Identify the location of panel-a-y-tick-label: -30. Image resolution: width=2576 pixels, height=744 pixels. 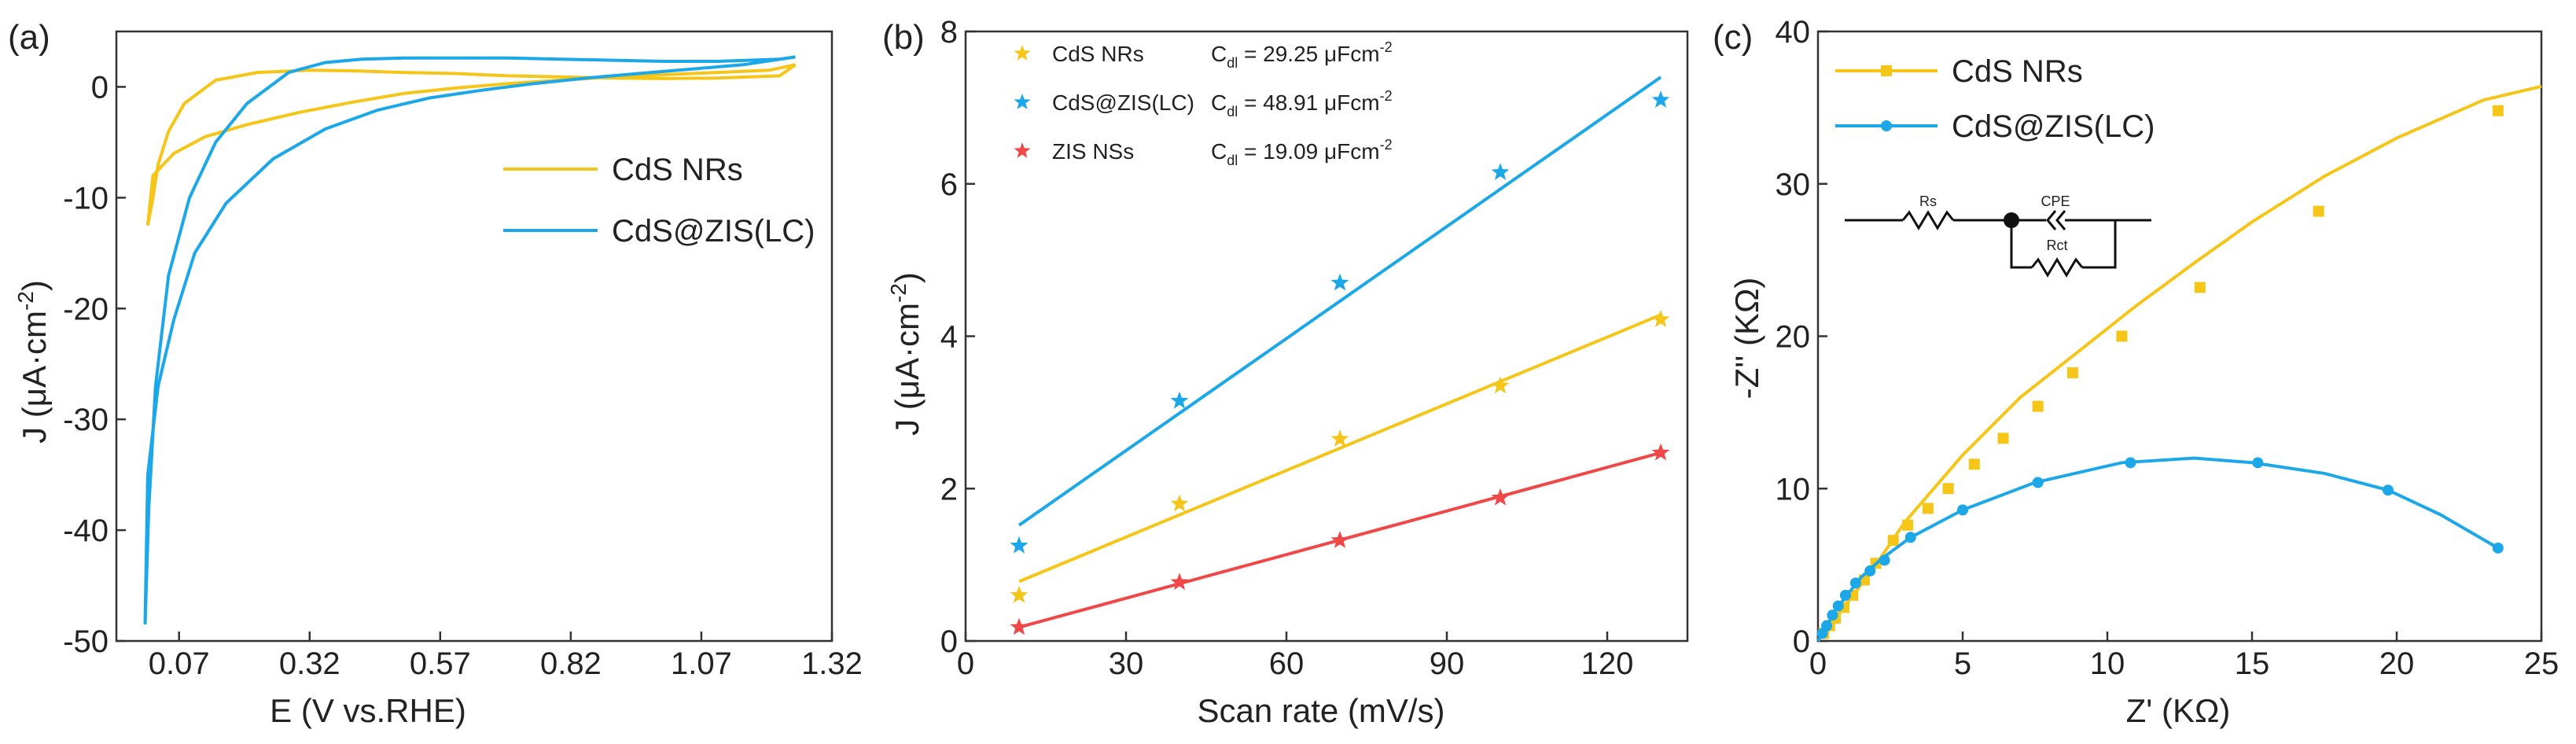
(86, 420).